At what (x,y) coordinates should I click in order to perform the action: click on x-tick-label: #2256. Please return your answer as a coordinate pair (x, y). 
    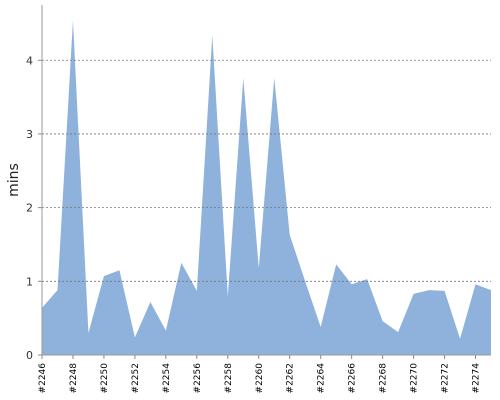
    Looking at the image, I should click on (198, 378).